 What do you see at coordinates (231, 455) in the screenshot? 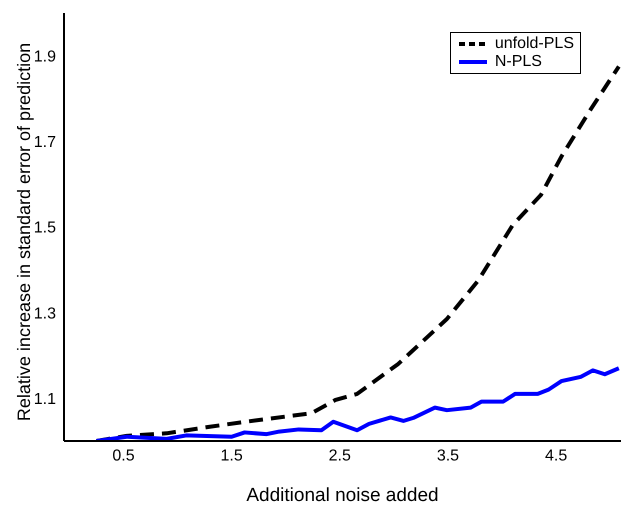
I see `x-tick-label: 1.5` at bounding box center [231, 455].